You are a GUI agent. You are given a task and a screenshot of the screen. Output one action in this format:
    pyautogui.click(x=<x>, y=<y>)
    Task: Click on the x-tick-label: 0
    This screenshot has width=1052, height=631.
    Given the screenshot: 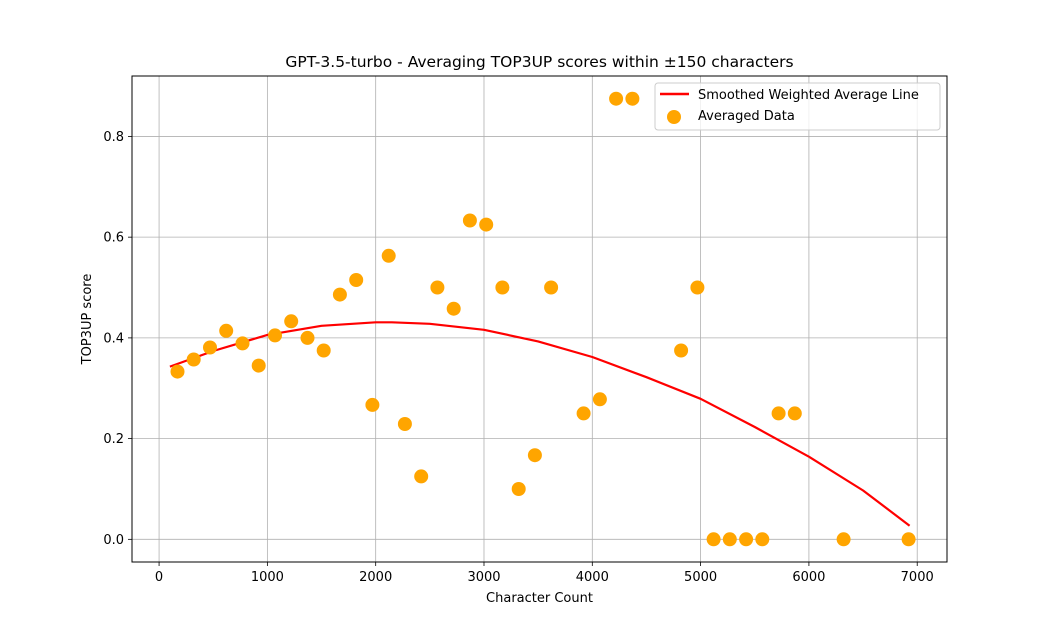 What is the action you would take?
    pyautogui.click(x=159, y=577)
    